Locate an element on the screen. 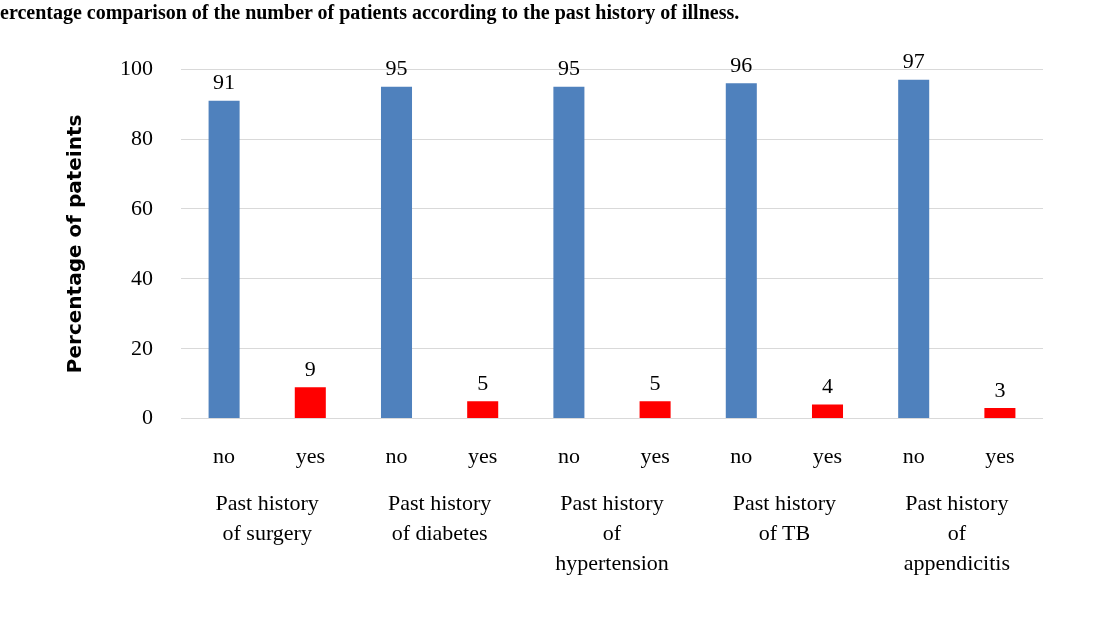 This screenshot has height=620, width=1108. y-axis-title: Percentage of pateints is located at coordinates (74, 244).